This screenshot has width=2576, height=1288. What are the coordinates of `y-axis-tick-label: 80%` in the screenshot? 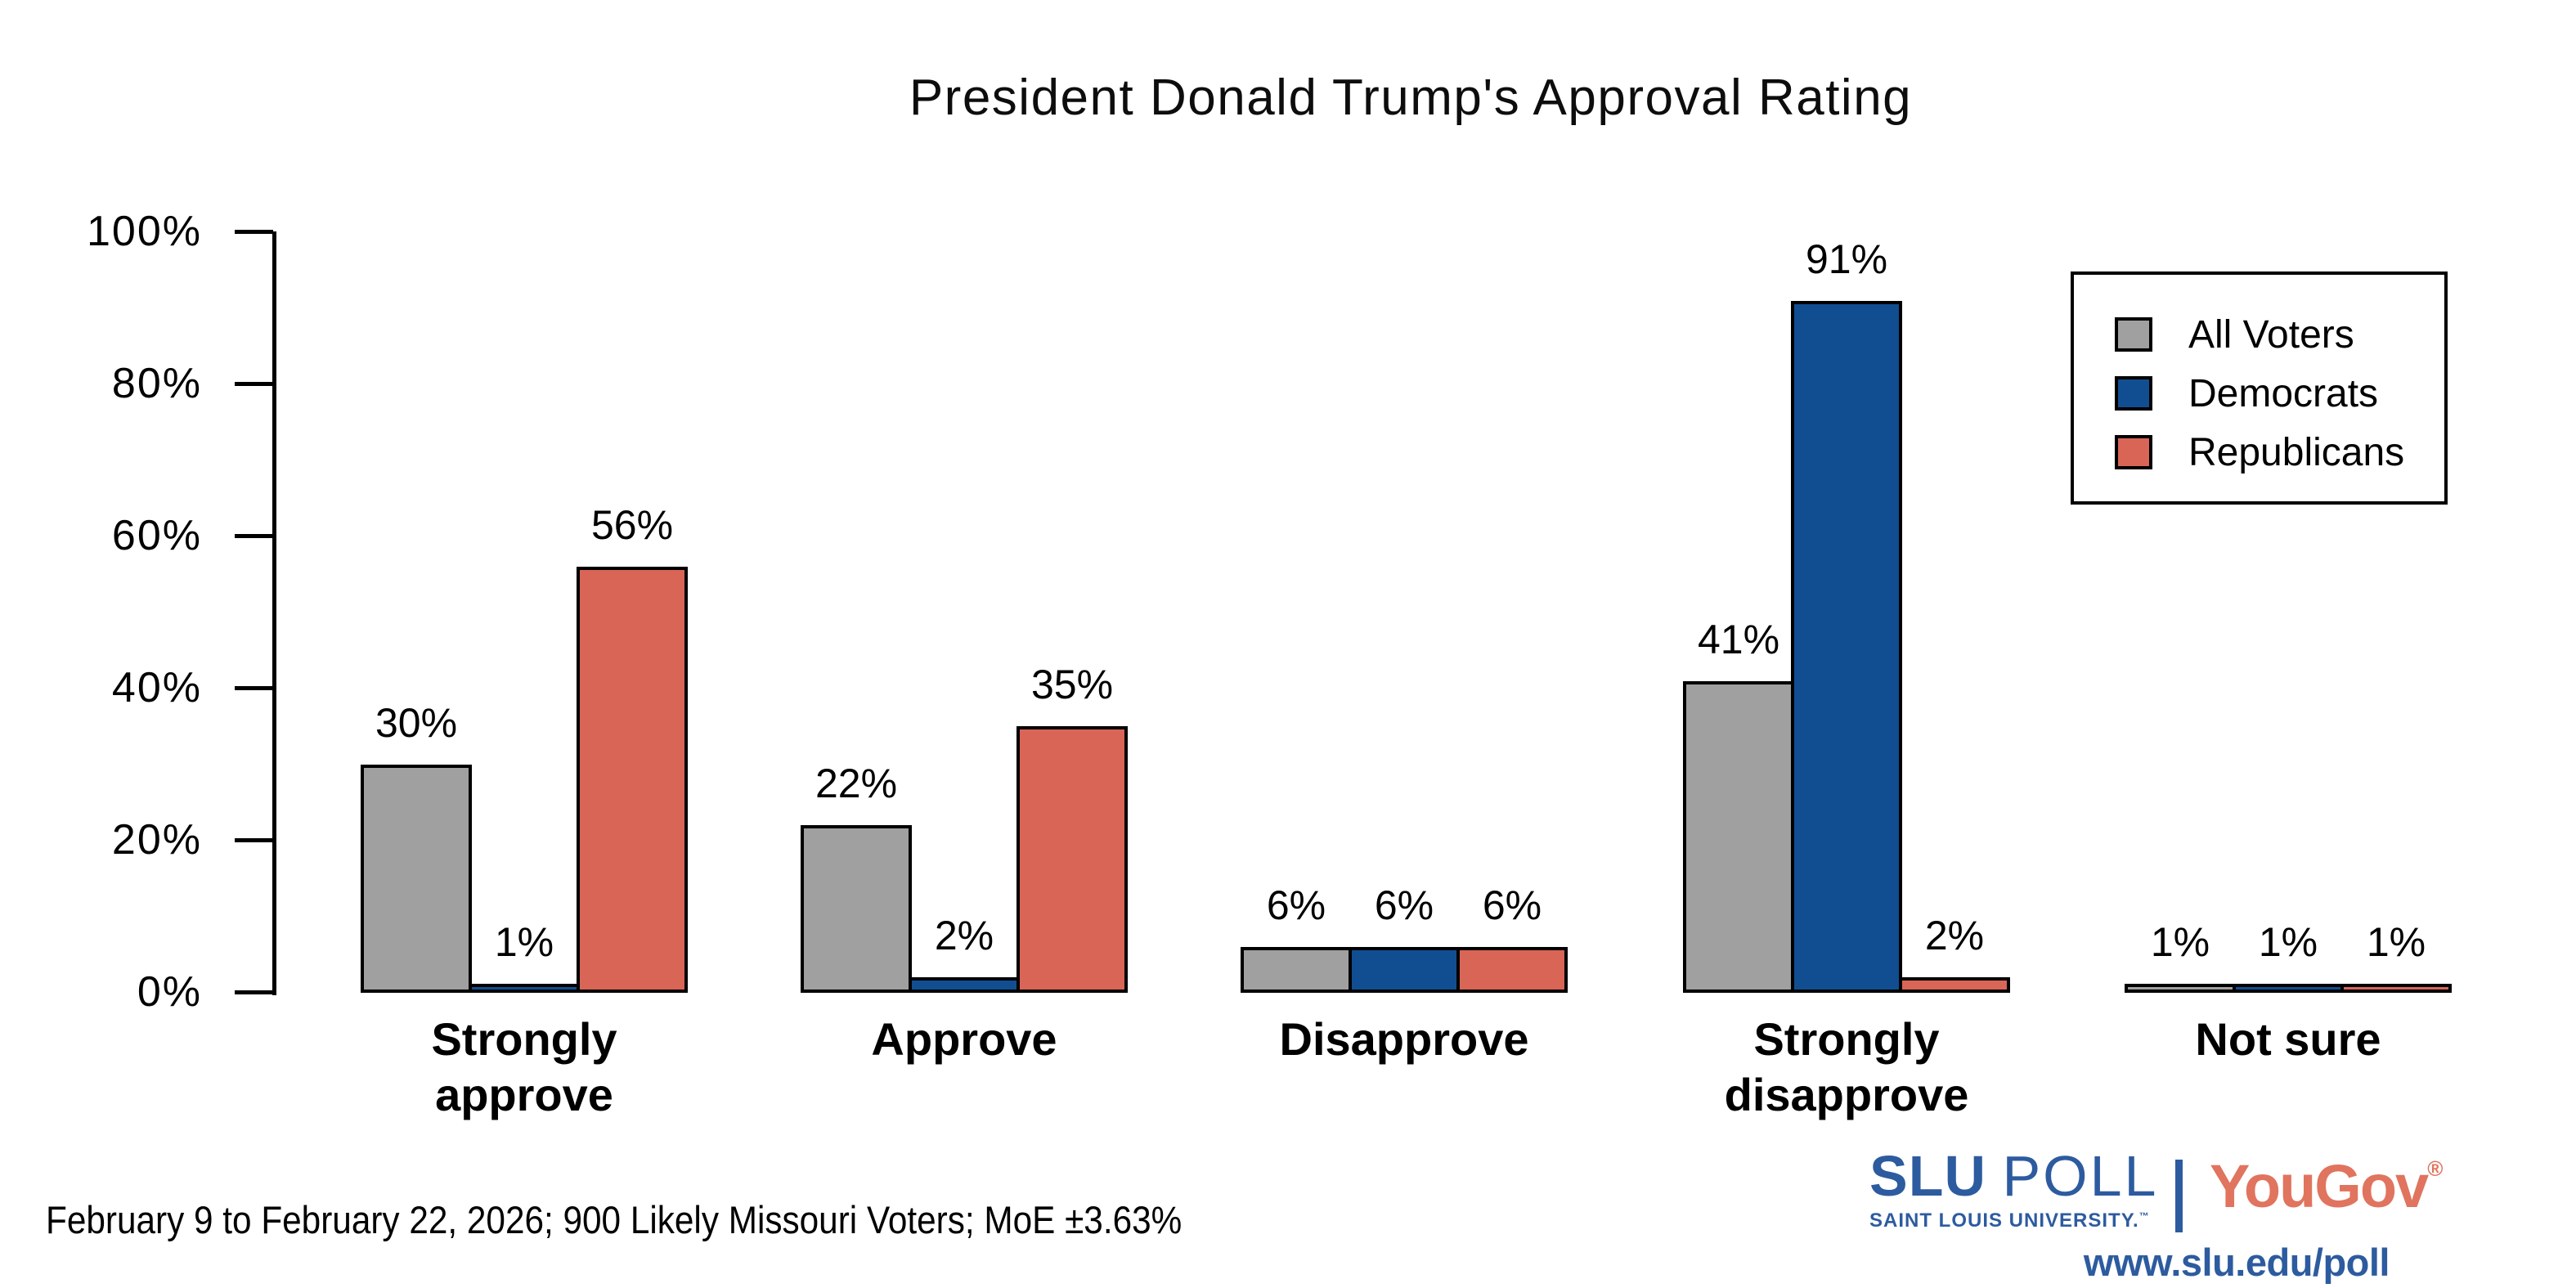 It's located at (156, 383).